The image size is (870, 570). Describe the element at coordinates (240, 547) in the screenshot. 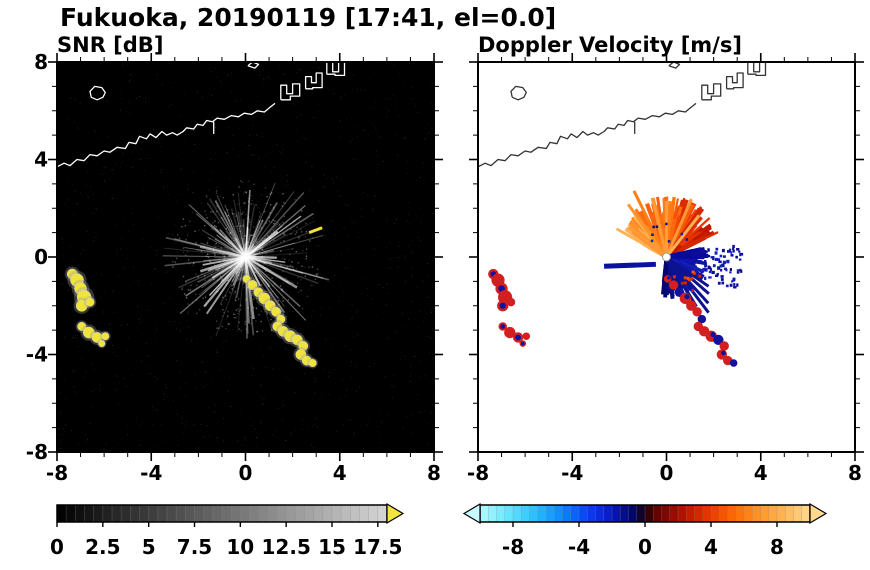

I see `svg-text: 10` at that location.